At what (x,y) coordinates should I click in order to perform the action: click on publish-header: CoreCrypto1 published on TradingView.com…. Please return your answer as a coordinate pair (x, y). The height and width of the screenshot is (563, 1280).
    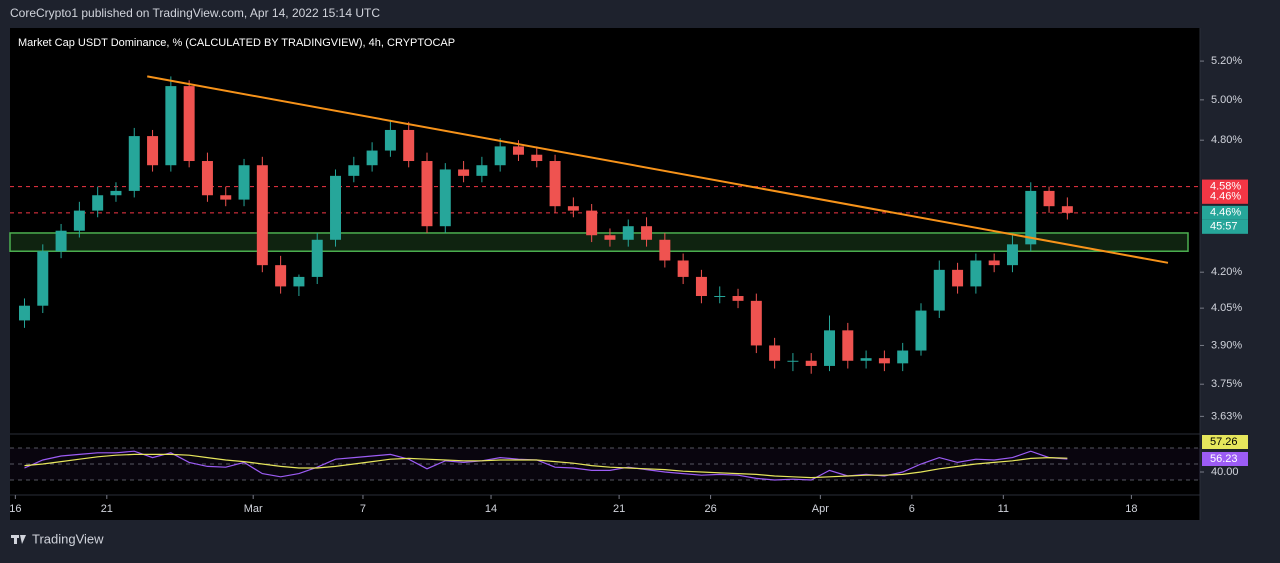
    Looking at the image, I should click on (195, 13).